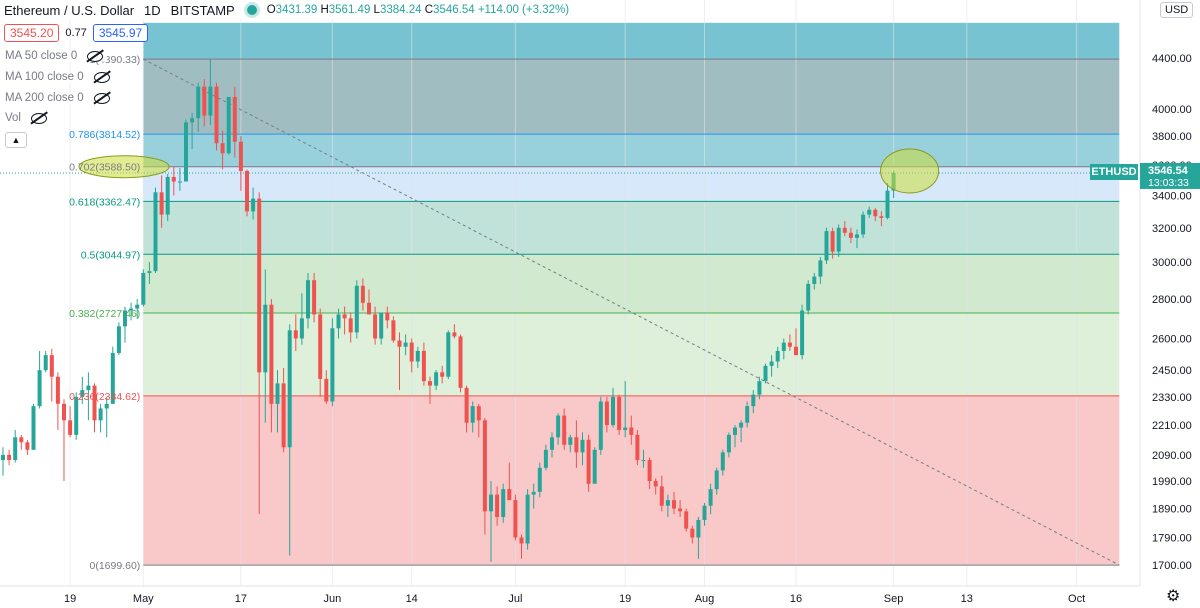 This screenshot has height=608, width=1200. What do you see at coordinates (28, 118) in the screenshot?
I see `indicator-volume: Vol` at bounding box center [28, 118].